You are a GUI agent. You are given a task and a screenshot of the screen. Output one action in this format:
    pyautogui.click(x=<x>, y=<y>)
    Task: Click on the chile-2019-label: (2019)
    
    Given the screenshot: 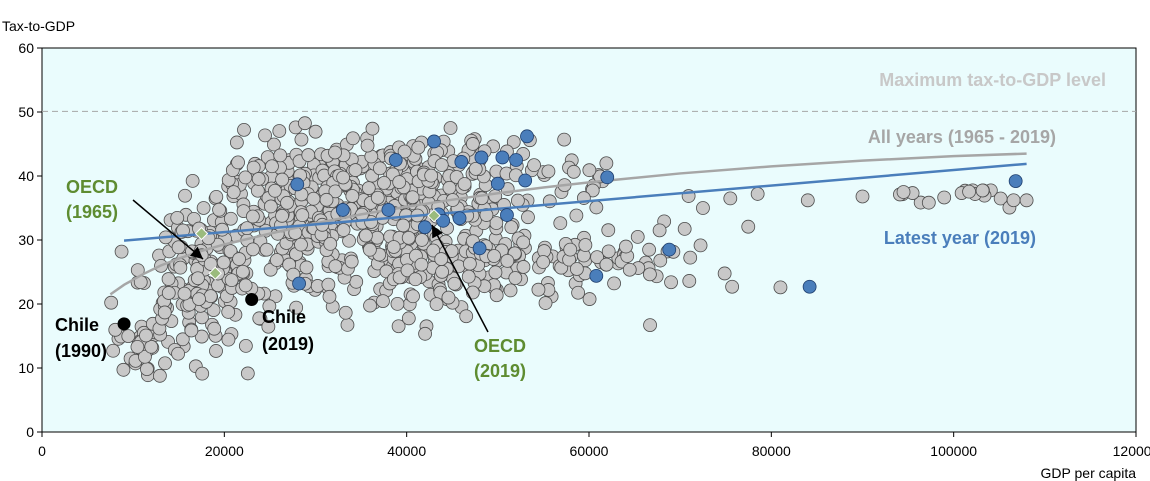 What is the action you would take?
    pyautogui.click(x=288, y=344)
    